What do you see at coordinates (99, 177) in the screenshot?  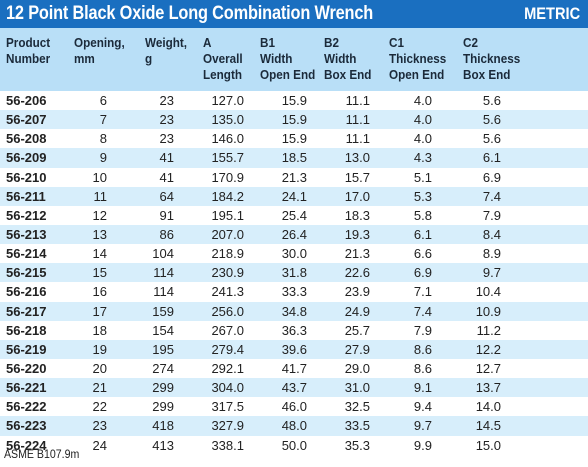 I see `cell-opening: 10` at bounding box center [99, 177].